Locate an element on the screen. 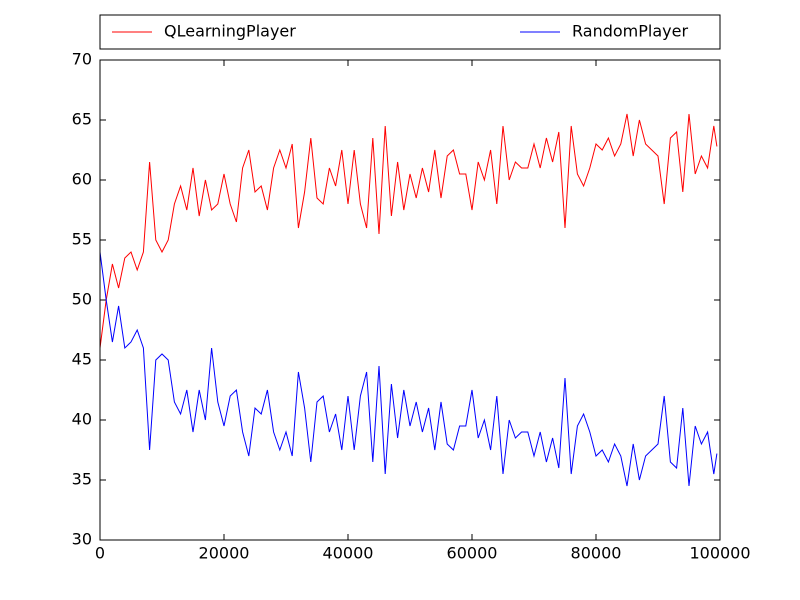 The height and width of the screenshot is (600, 800). x-tick-label: 80000 is located at coordinates (596, 553).